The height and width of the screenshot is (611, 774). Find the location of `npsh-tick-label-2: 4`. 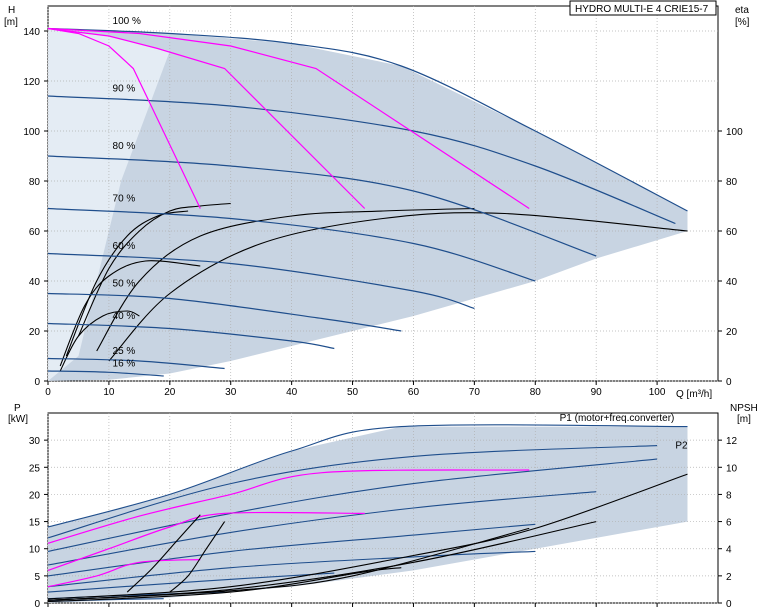

npsh-tick-label-2: 4 is located at coordinates (729, 550).